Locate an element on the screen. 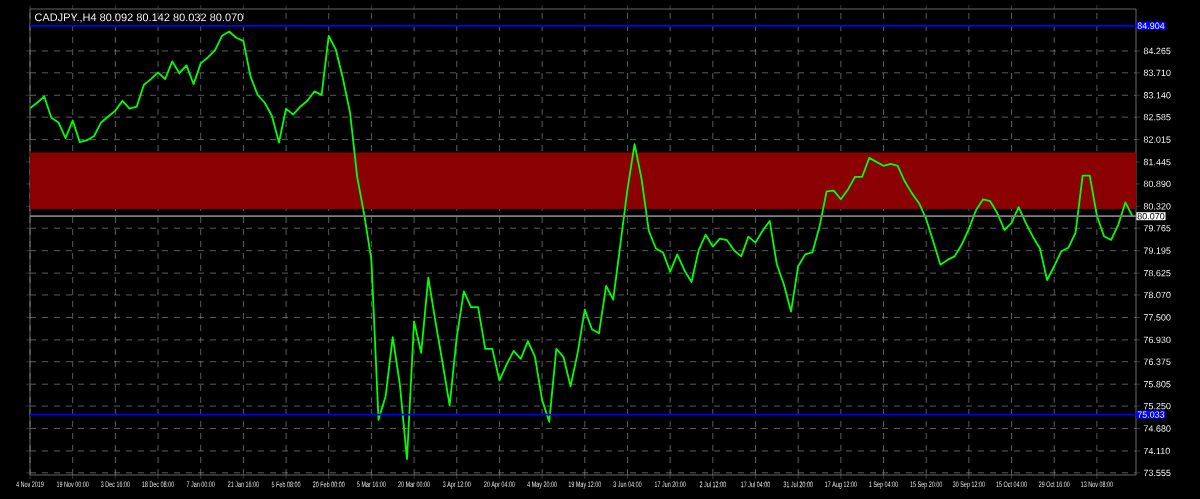 The image size is (1200, 499). x-tick-label: 15 Oct 04:00 is located at coordinates (1011, 484).